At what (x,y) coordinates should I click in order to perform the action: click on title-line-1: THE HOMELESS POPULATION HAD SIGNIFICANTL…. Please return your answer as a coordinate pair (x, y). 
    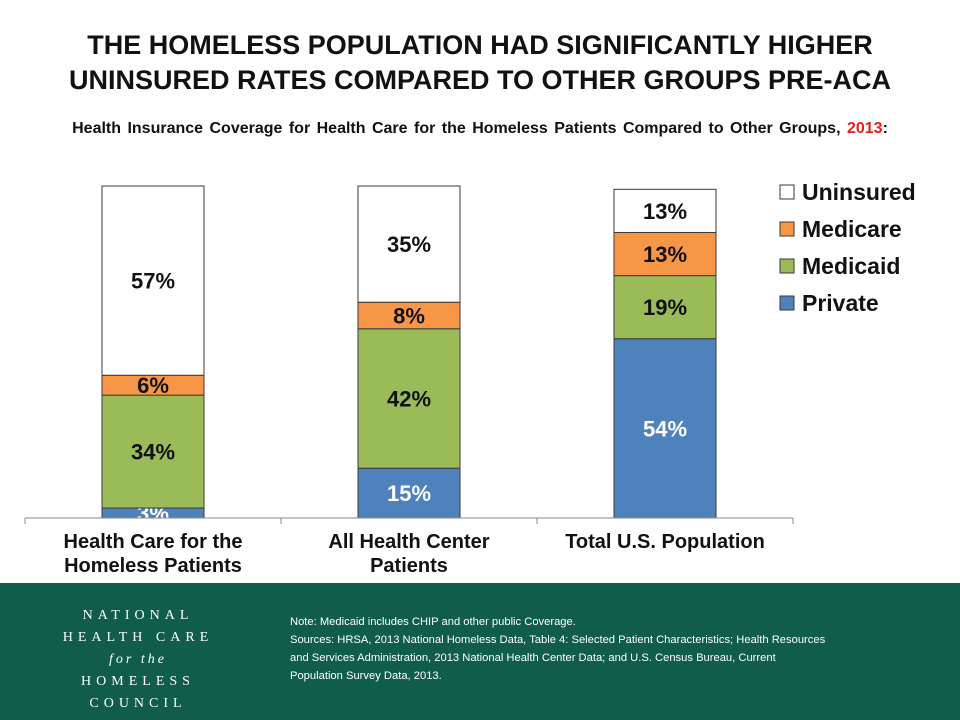
    Looking at the image, I should click on (480, 45).